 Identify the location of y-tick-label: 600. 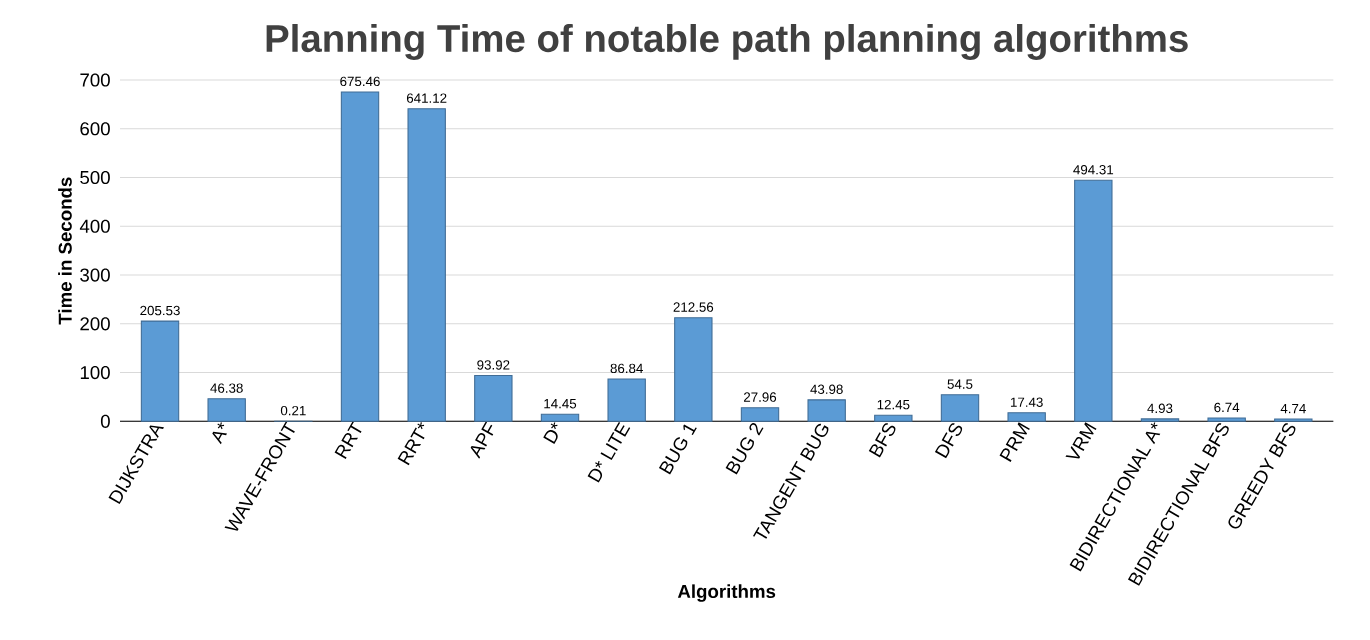
(95, 129).